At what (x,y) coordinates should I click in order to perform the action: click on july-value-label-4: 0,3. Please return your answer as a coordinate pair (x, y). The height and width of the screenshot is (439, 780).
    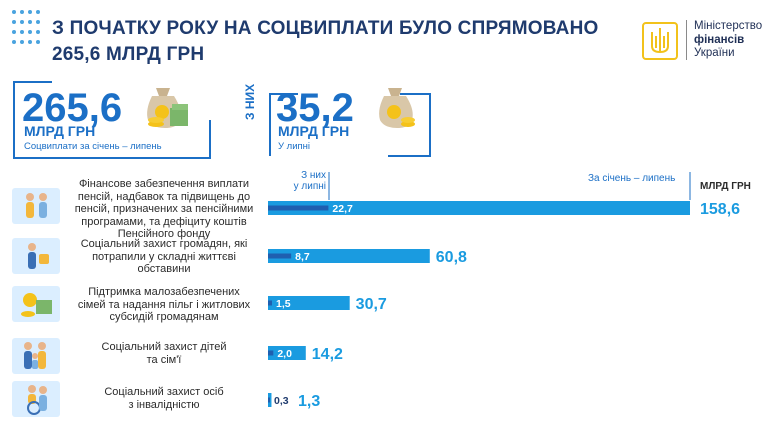
    Looking at the image, I should click on (281, 401).